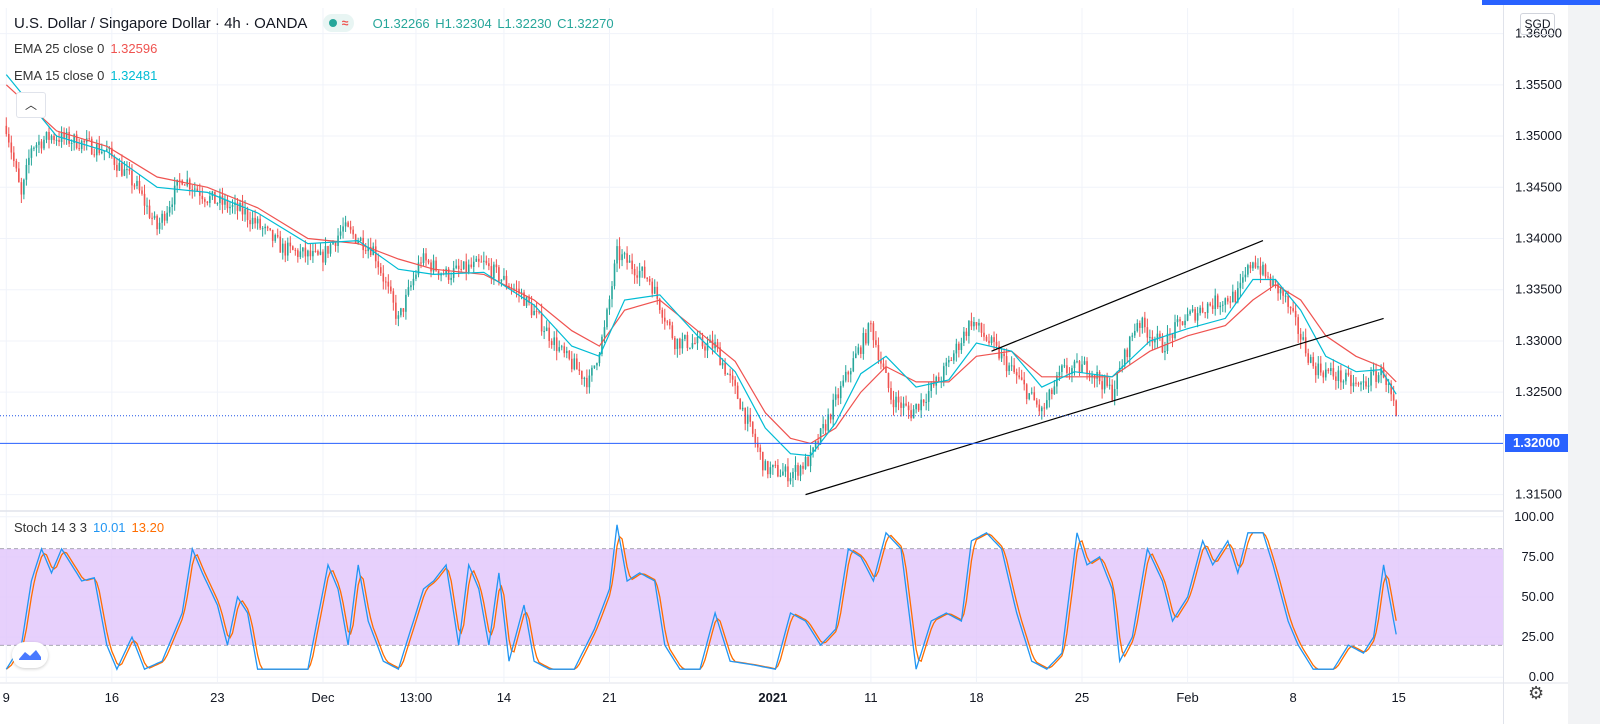 Image resolution: width=1600 pixels, height=724 pixels. Describe the element at coordinates (1537, 24) in the screenshot. I see `currency-button: SGD` at that location.